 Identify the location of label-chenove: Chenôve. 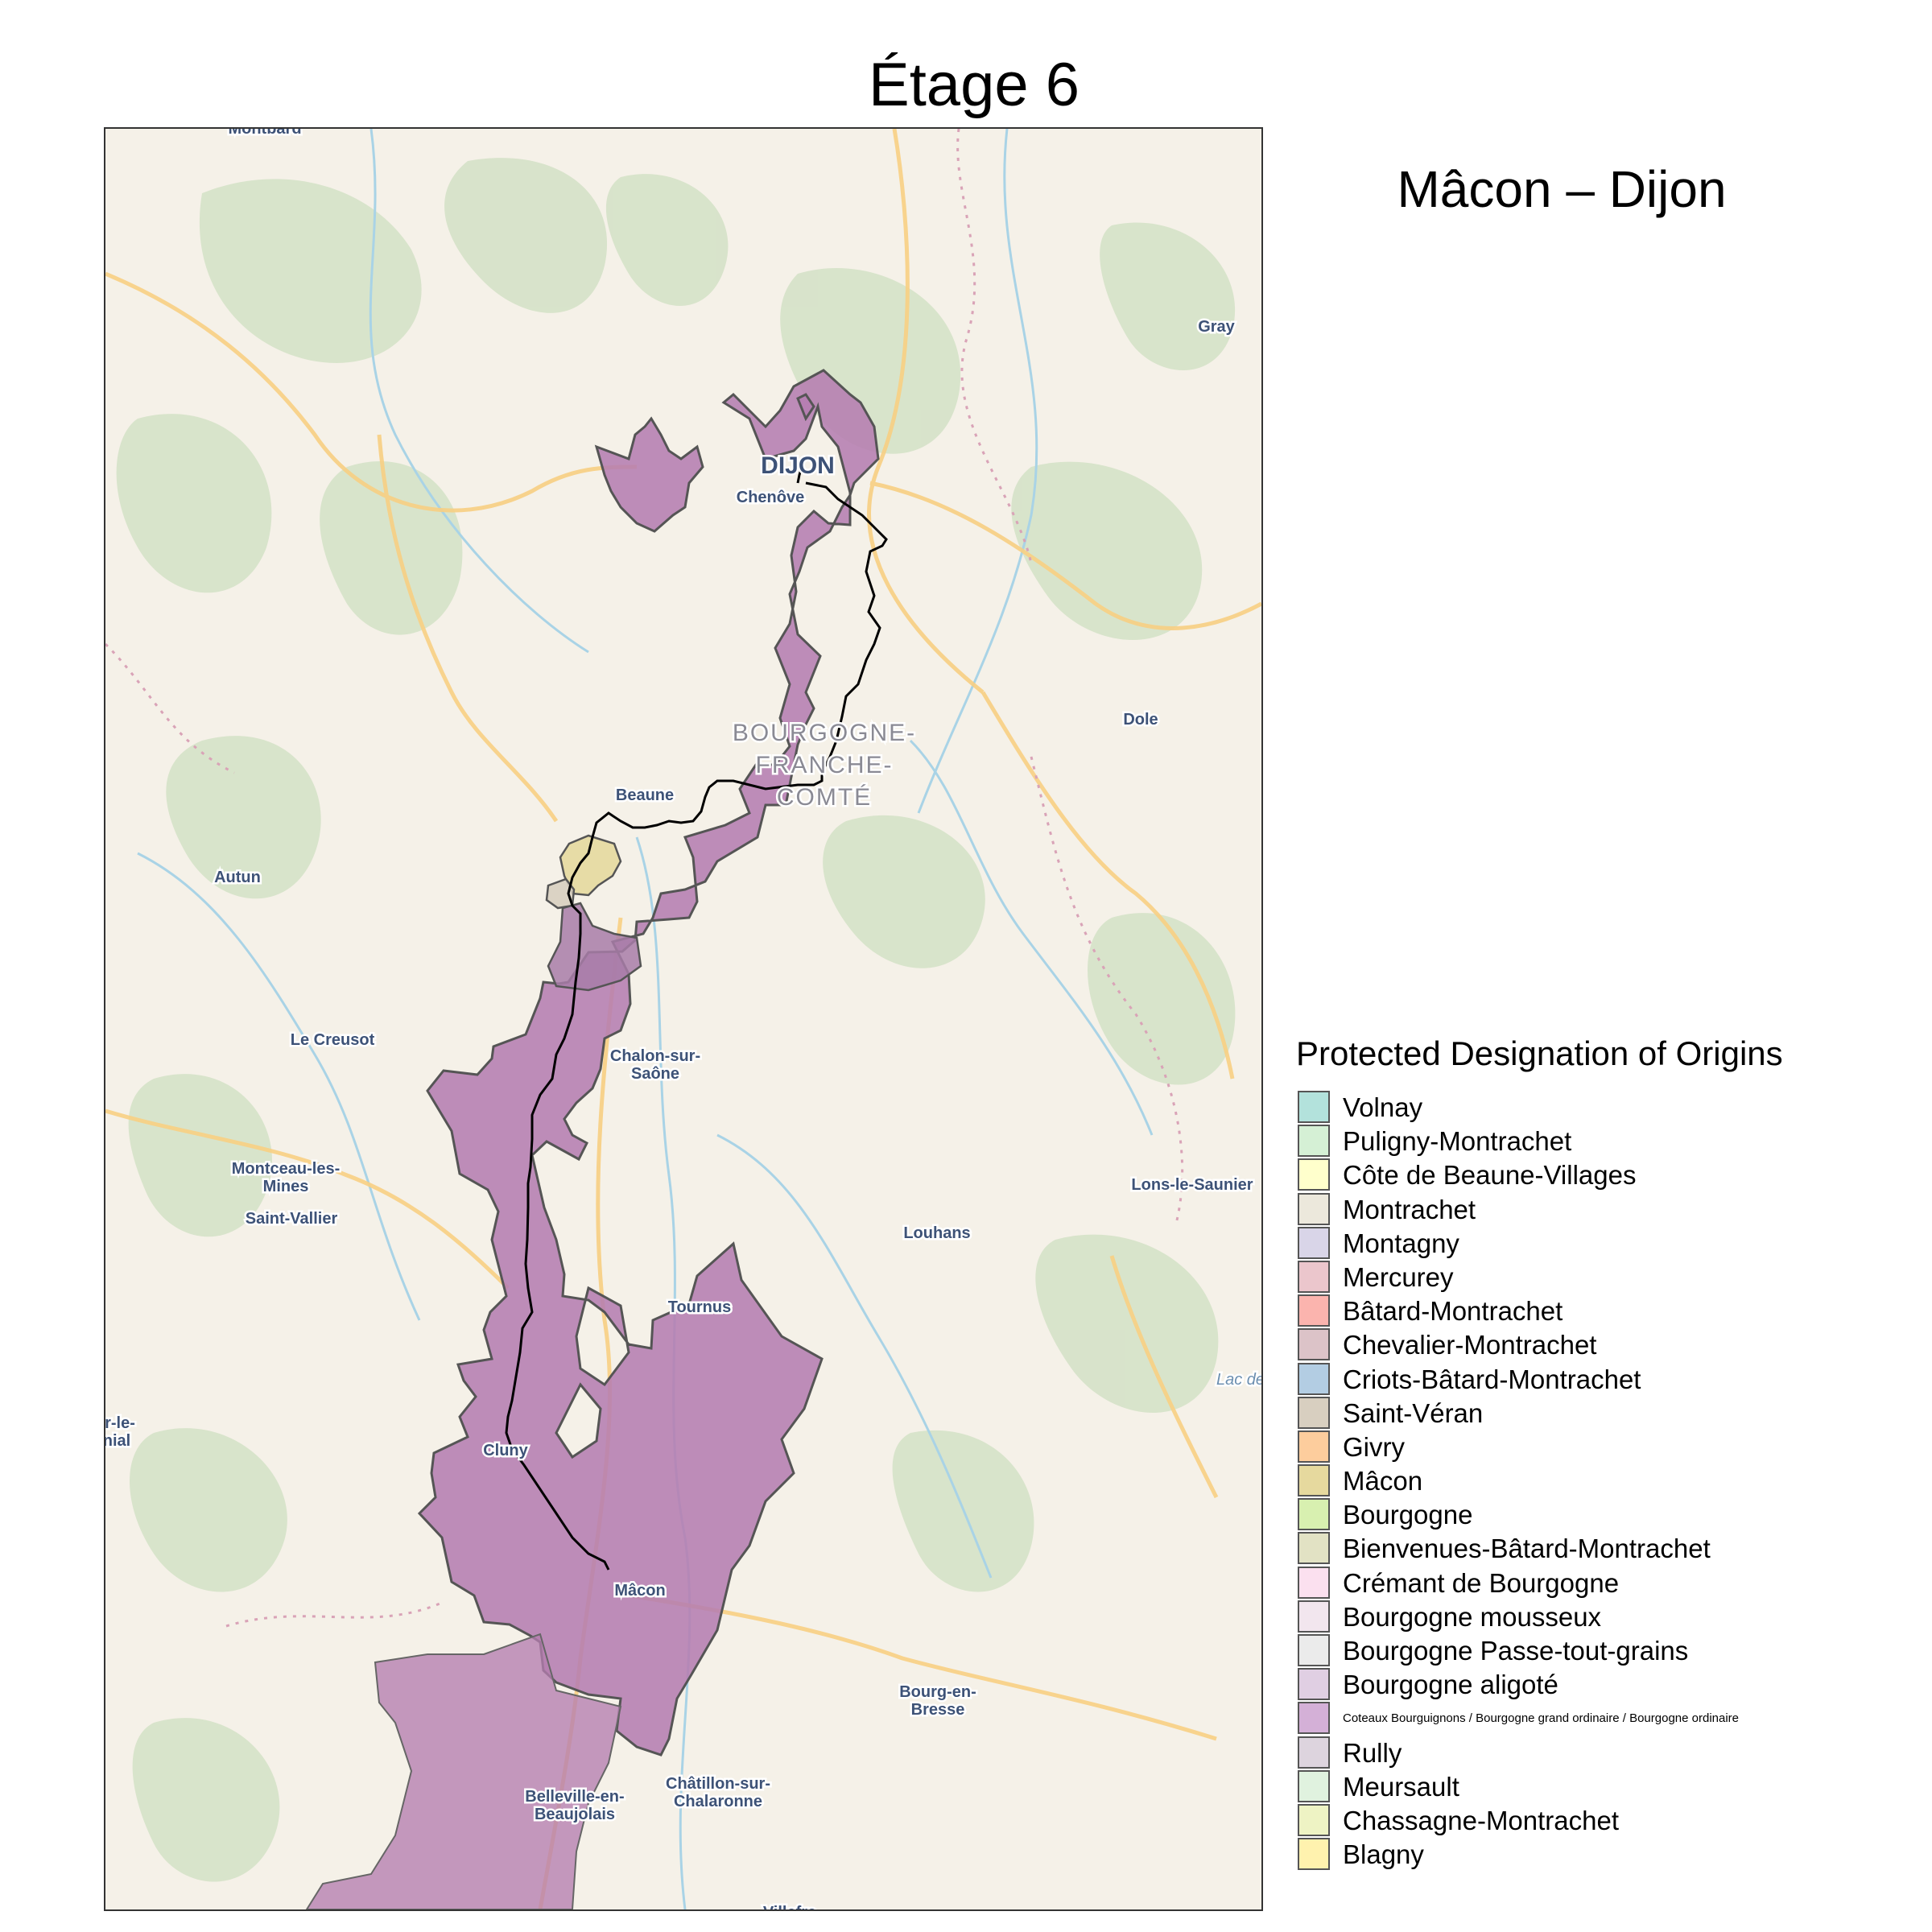
(770, 497).